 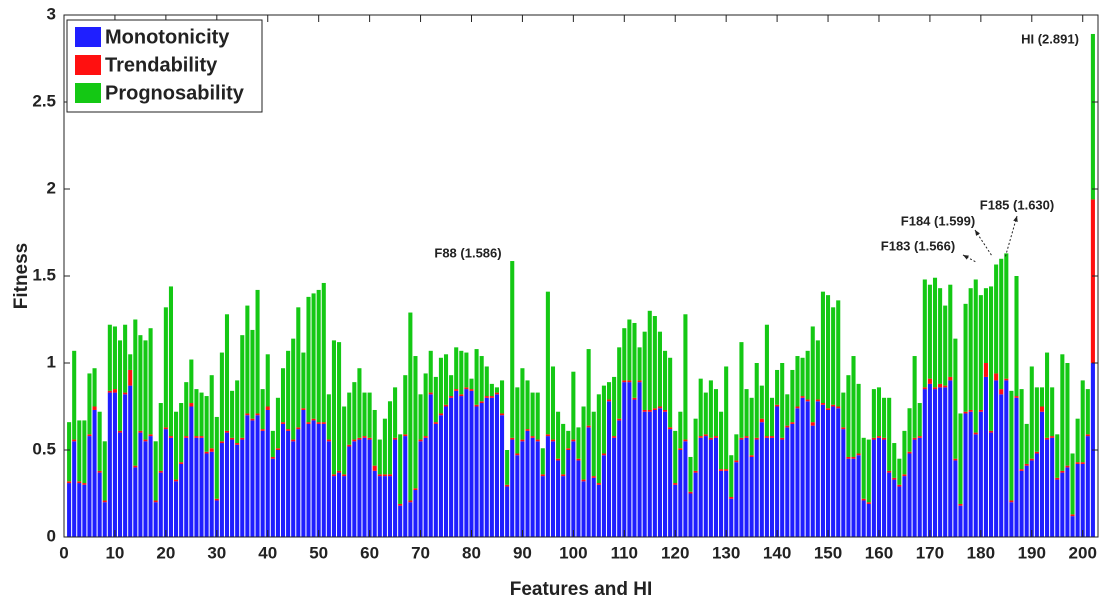 I want to click on x-tick-label: 20, so click(x=165, y=552).